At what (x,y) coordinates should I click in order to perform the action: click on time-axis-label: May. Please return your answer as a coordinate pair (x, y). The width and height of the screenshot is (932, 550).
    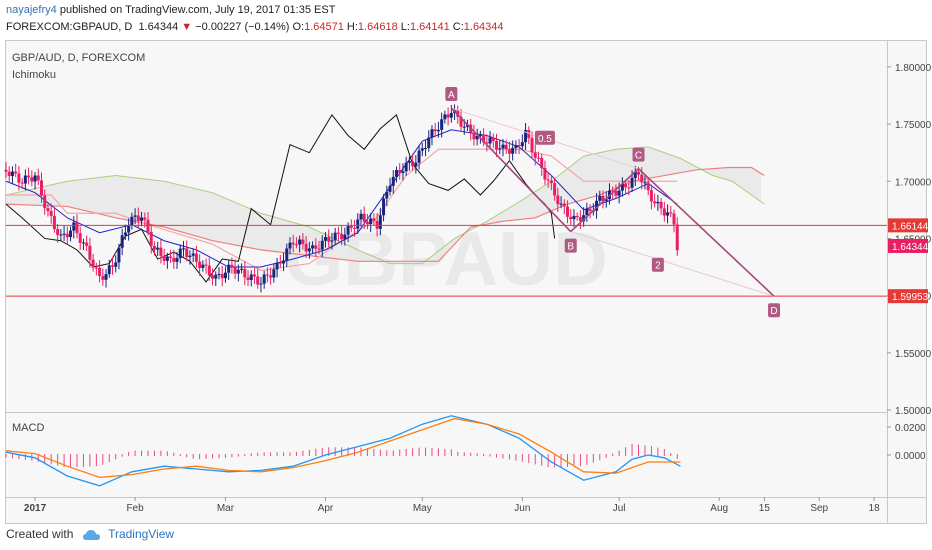
    Looking at the image, I should click on (422, 508).